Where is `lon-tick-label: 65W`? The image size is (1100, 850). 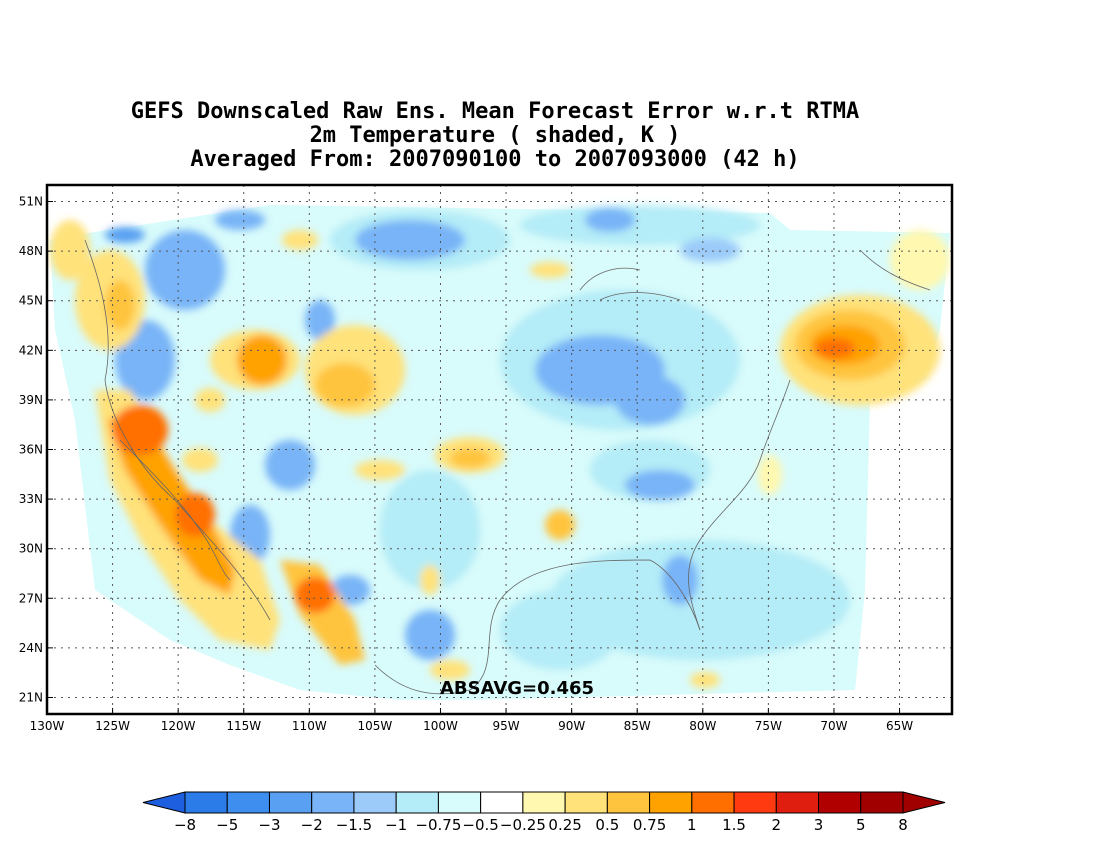 lon-tick-label: 65W is located at coordinates (899, 726).